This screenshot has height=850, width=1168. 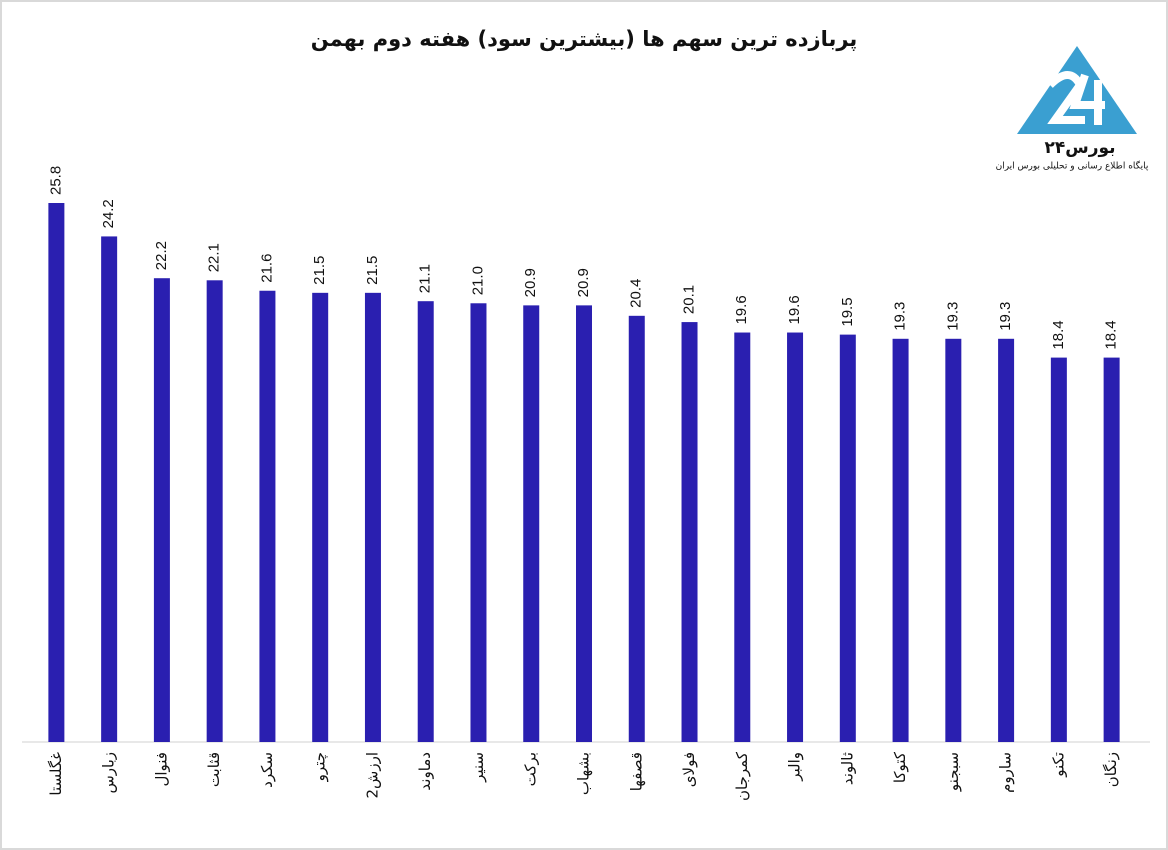 I want to click on x-tick-label: کمرجان, so click(x=742, y=776).